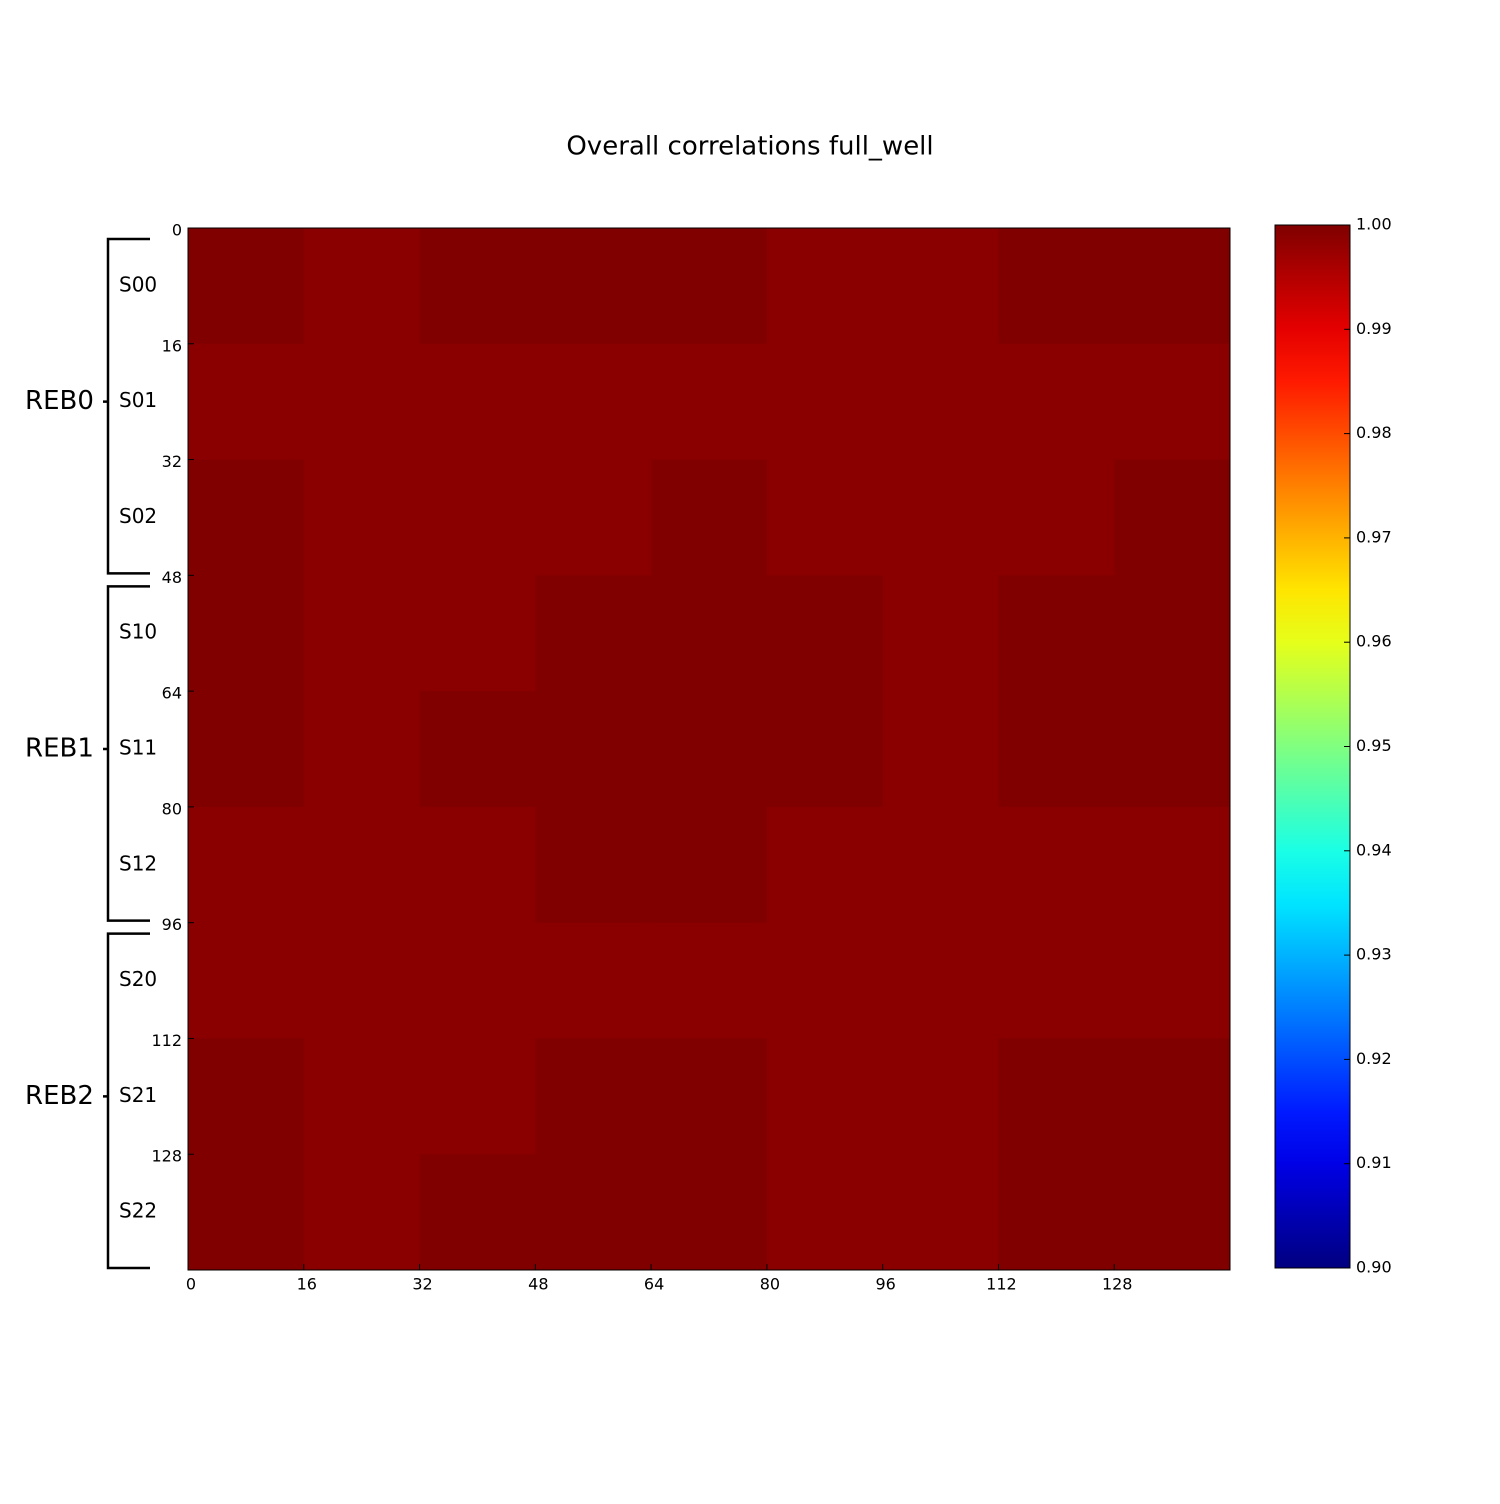  Describe the element at coordinates (1374, 536) in the screenshot. I see `colorbar-tick-label: 0.97` at that location.